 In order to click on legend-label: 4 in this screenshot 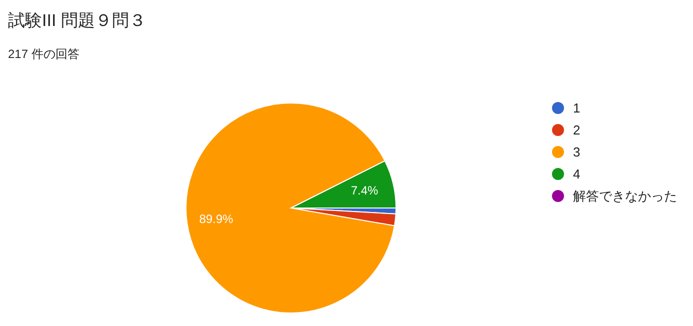, I will do `click(576, 174)`.